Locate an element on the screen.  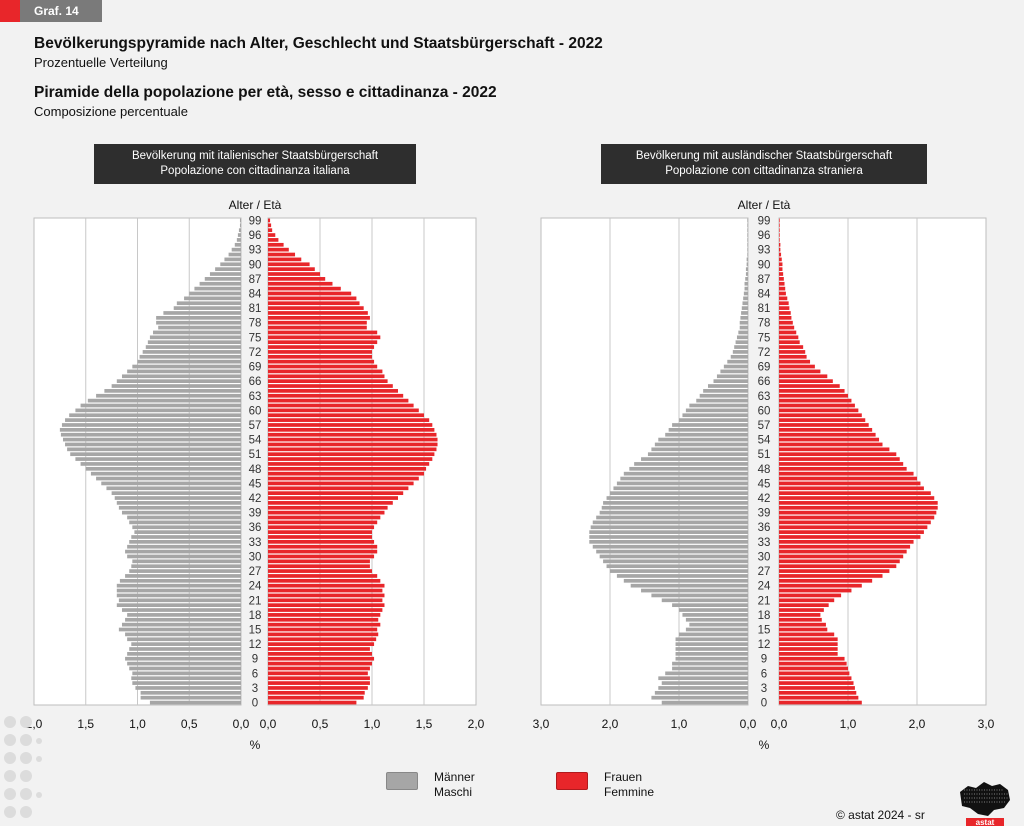
age-tick-label: 87 is located at coordinates (764, 280).